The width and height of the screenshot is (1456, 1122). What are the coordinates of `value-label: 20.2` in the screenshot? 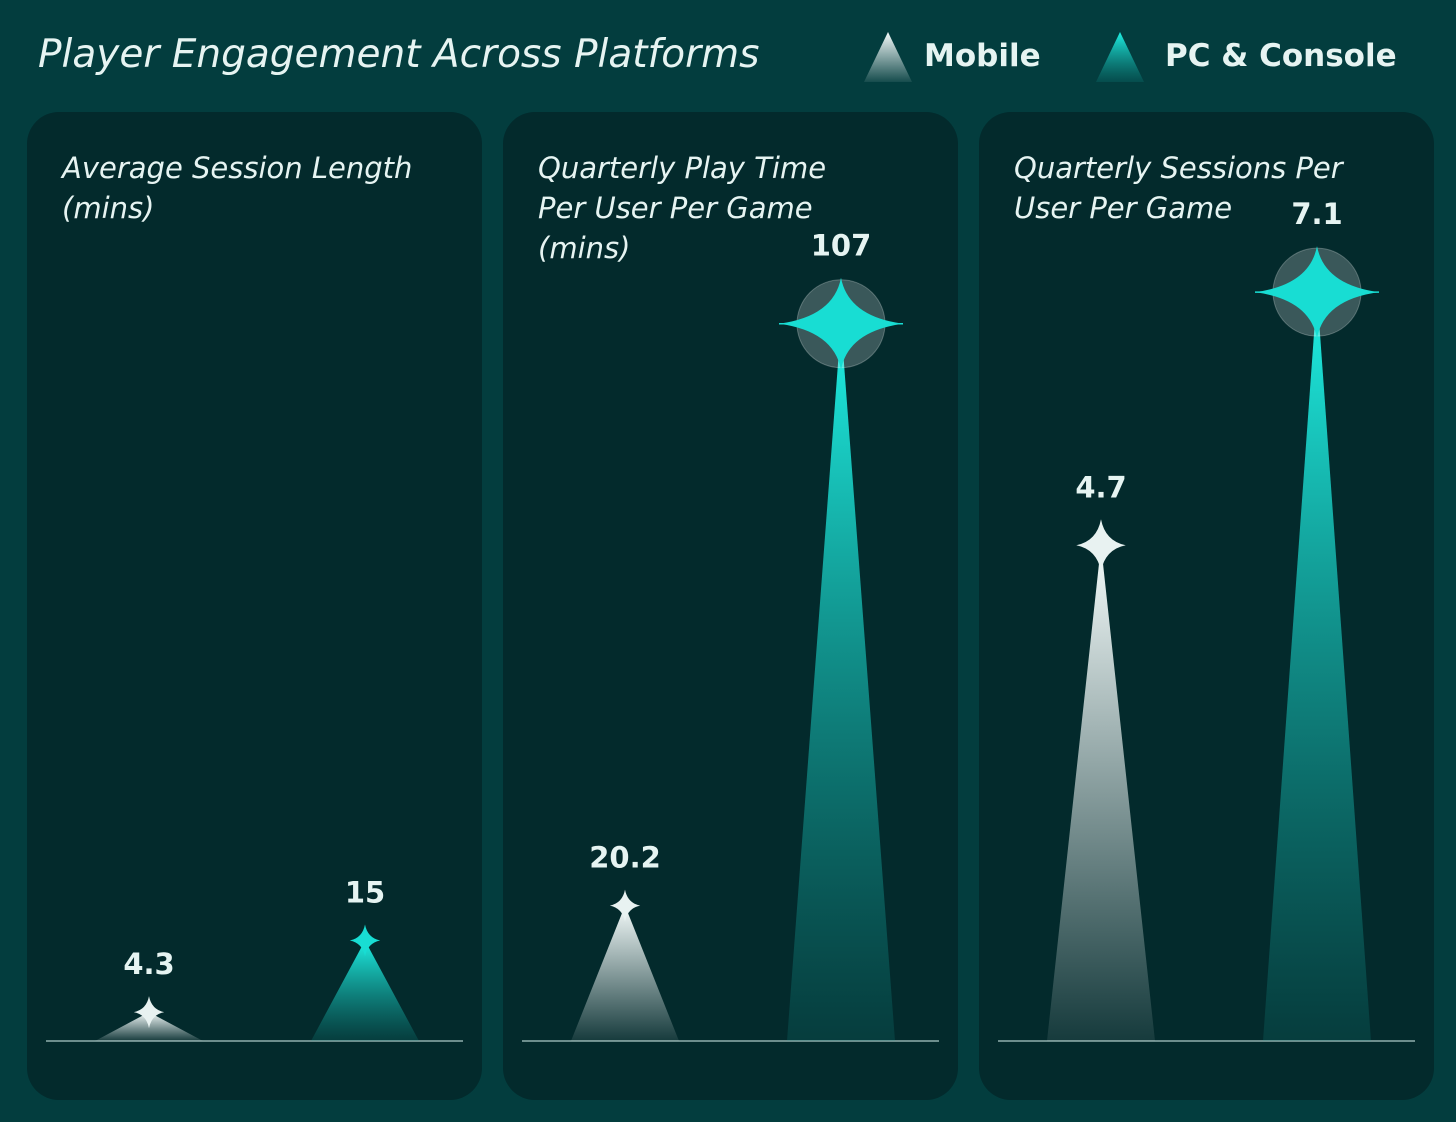 It's located at (625, 858).